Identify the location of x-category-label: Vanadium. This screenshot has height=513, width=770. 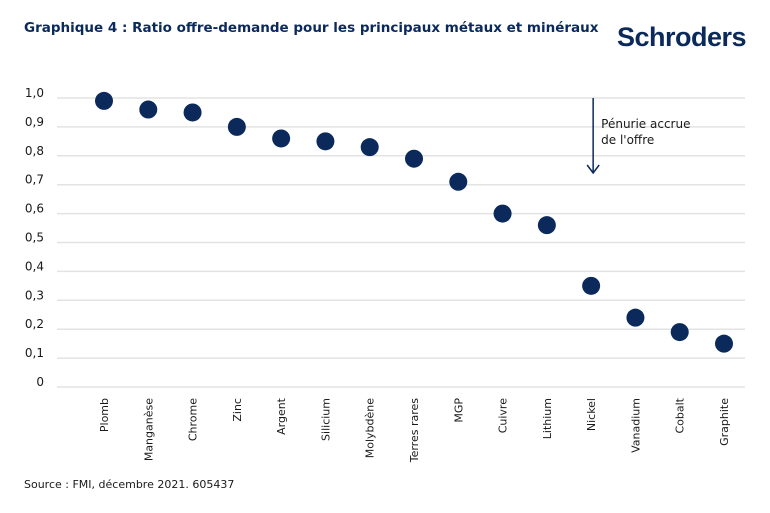
(635, 425).